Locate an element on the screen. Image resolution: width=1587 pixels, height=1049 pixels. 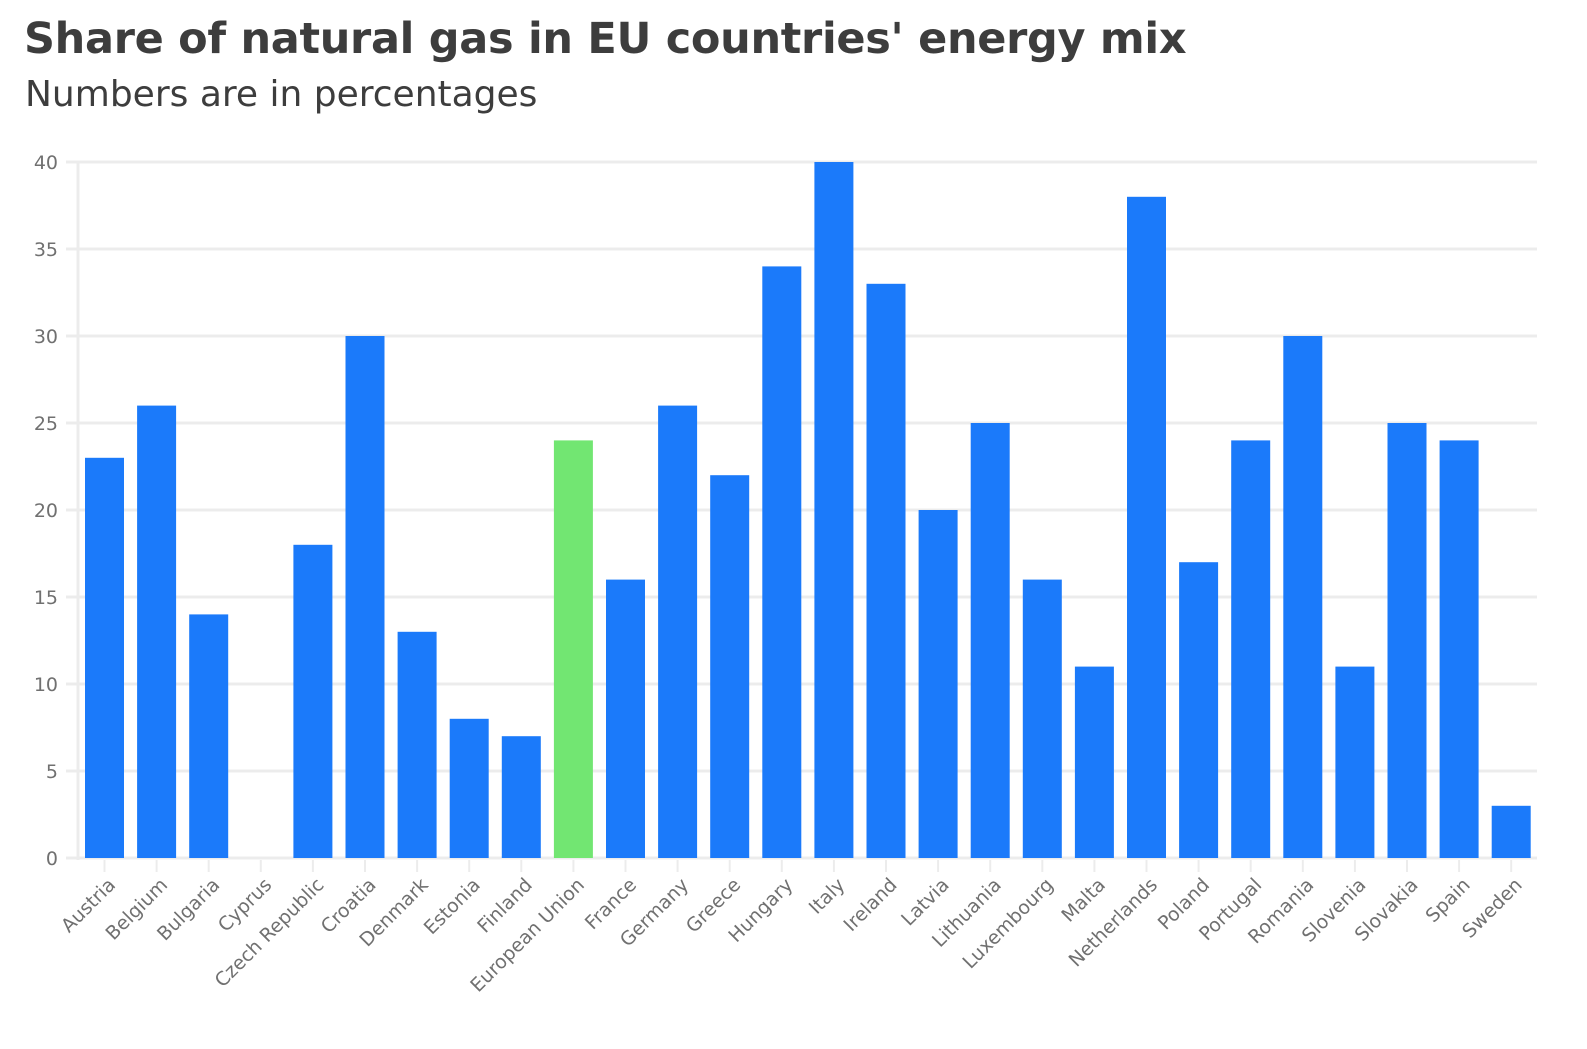
bar-hungary is located at coordinates (782, 562).